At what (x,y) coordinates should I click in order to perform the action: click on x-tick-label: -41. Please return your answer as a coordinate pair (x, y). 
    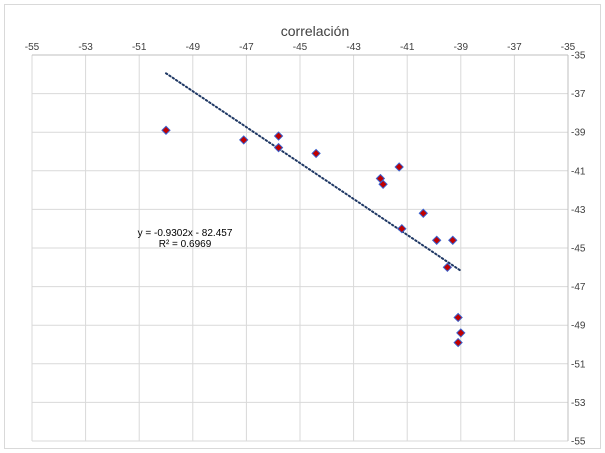
    Looking at the image, I should click on (407, 47).